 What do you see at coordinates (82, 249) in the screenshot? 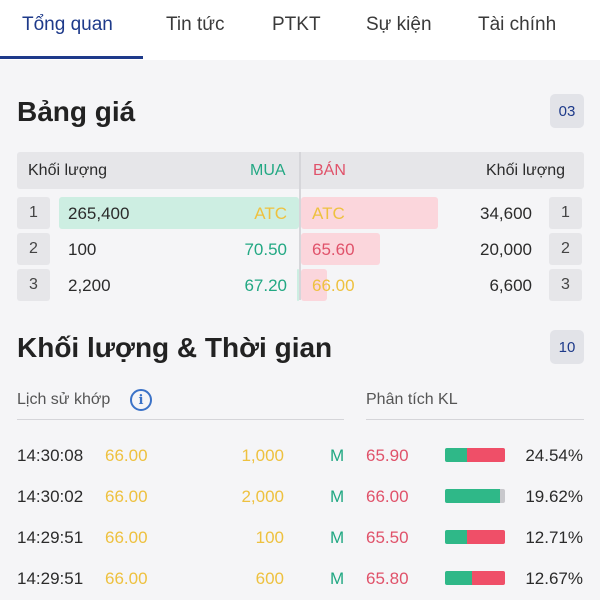
I see `buy-volume: 100` at bounding box center [82, 249].